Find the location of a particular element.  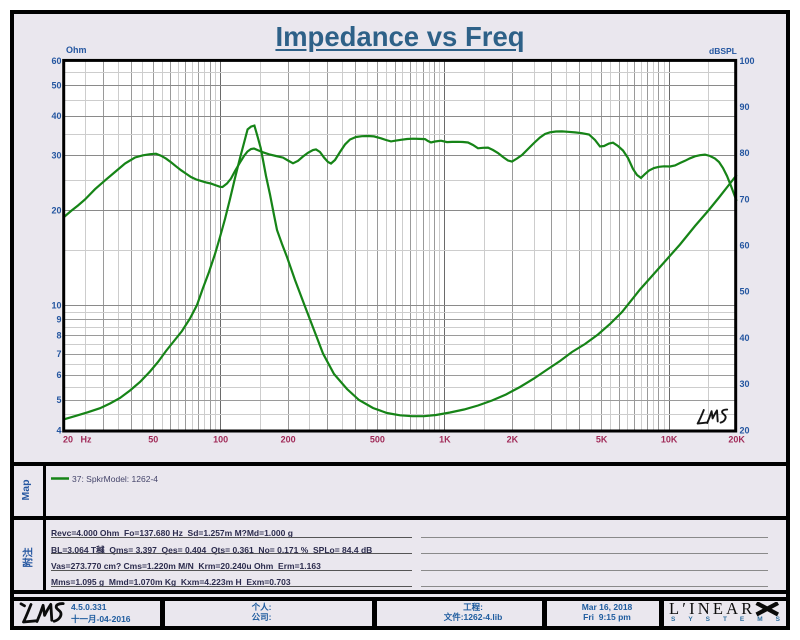

svg-text: 9 is located at coordinates (58, 320).